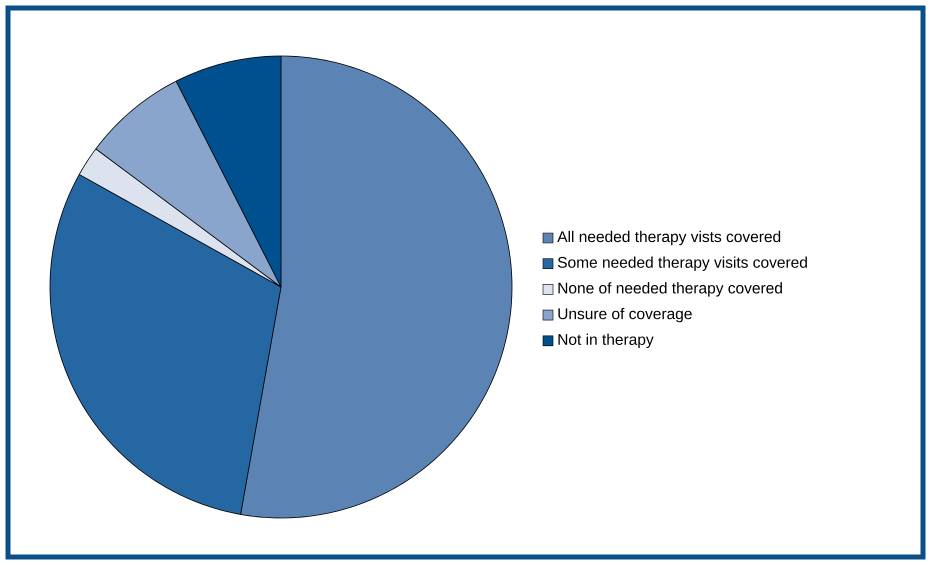 This screenshot has width=931, height=565. What do you see at coordinates (625, 315) in the screenshot?
I see `legend-label: Unsure of coverage` at bounding box center [625, 315].